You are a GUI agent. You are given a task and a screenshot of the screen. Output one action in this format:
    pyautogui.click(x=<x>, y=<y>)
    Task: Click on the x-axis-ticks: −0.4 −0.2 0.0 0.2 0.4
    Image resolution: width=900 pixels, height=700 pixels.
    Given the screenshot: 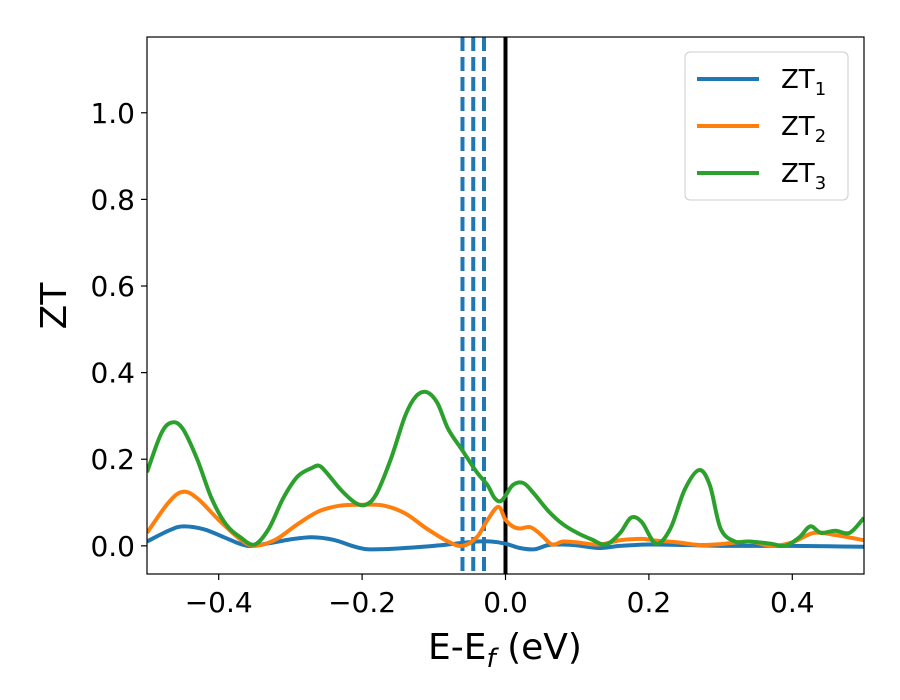 What is the action you would take?
    pyautogui.click(x=500, y=596)
    